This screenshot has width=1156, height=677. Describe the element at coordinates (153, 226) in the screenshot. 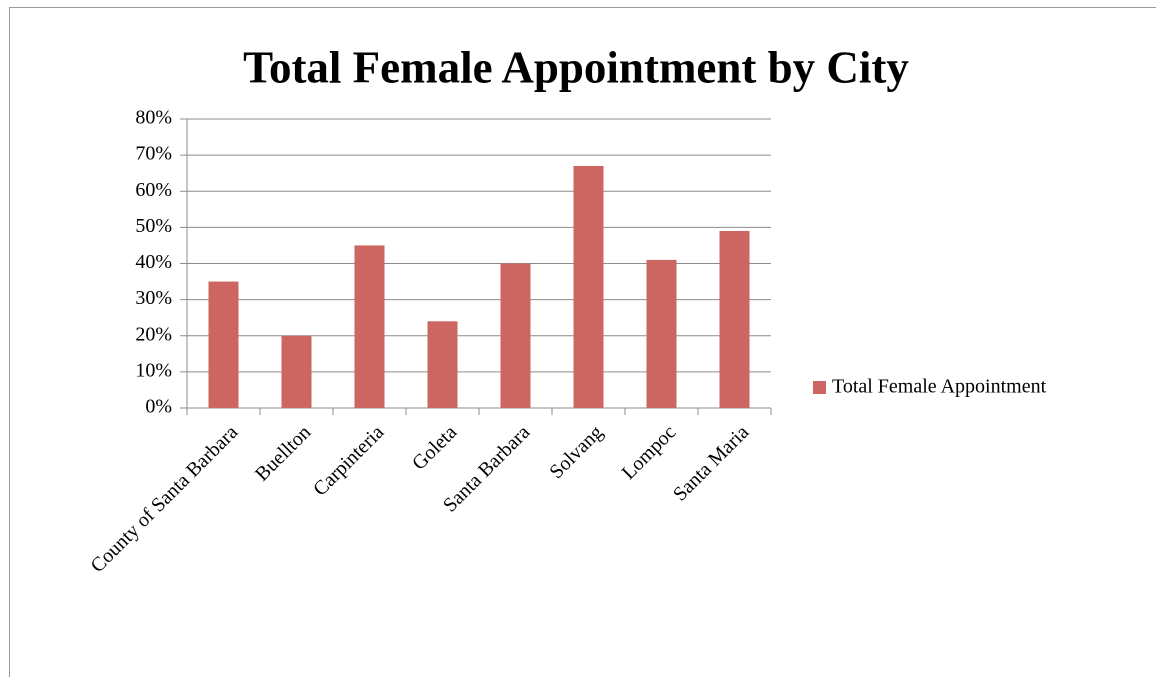

I see `y-tick-label: 50%` at that location.